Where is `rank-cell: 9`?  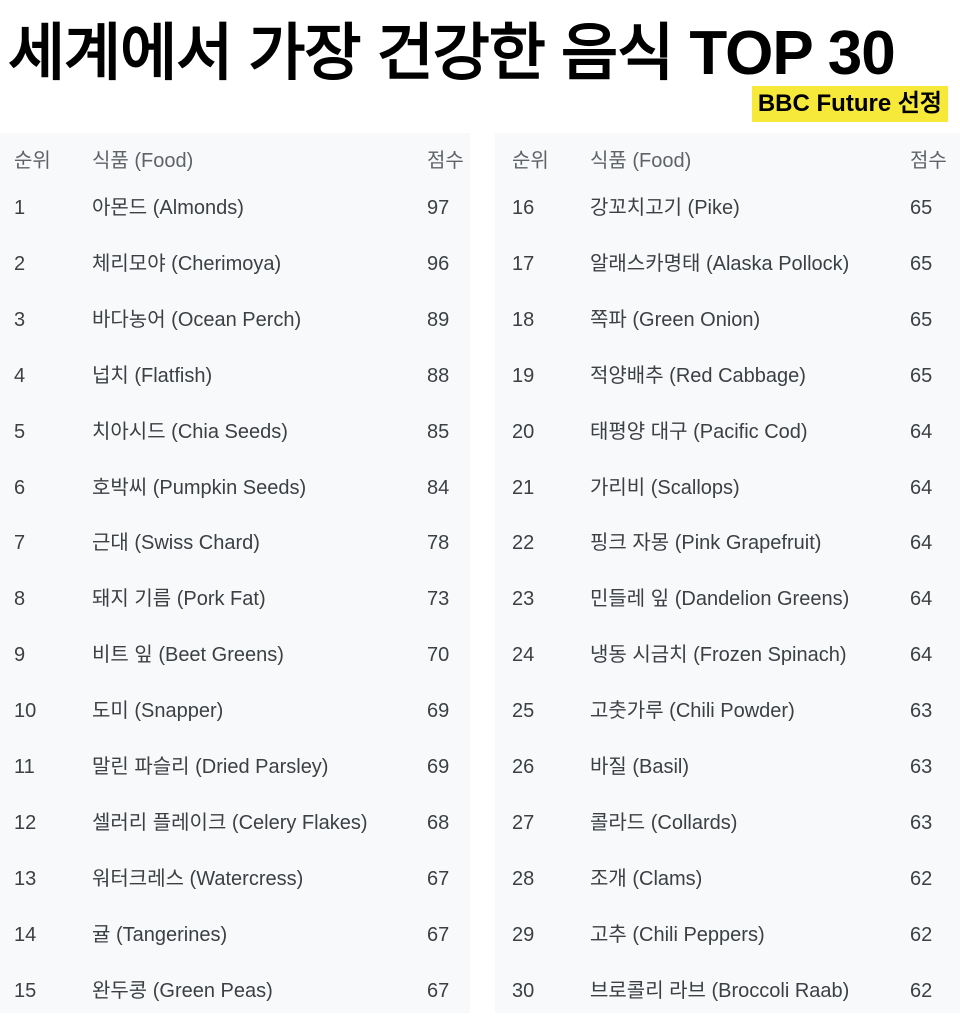 rank-cell: 9 is located at coordinates (20, 655).